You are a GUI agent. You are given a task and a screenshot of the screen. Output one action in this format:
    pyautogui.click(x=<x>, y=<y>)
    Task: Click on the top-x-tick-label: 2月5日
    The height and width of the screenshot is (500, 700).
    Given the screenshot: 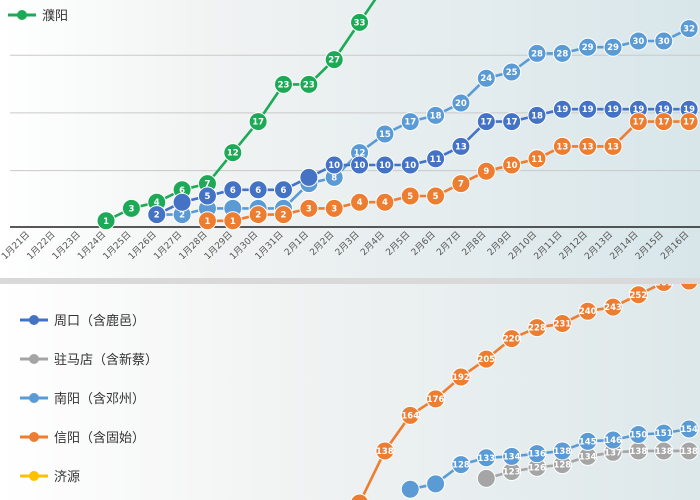 What is the action you would take?
    pyautogui.click(x=398, y=243)
    